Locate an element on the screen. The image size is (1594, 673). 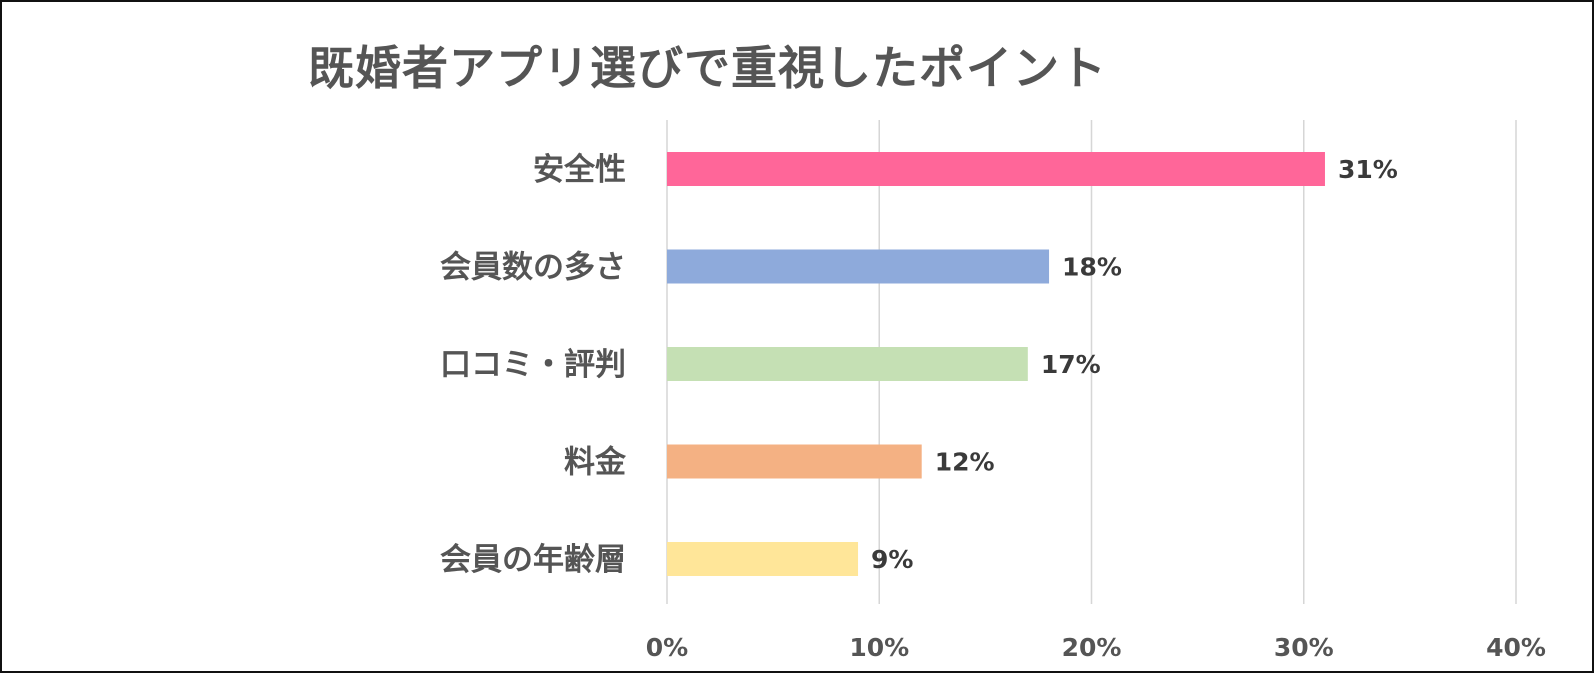
x-tick-label: 10% is located at coordinates (879, 647).